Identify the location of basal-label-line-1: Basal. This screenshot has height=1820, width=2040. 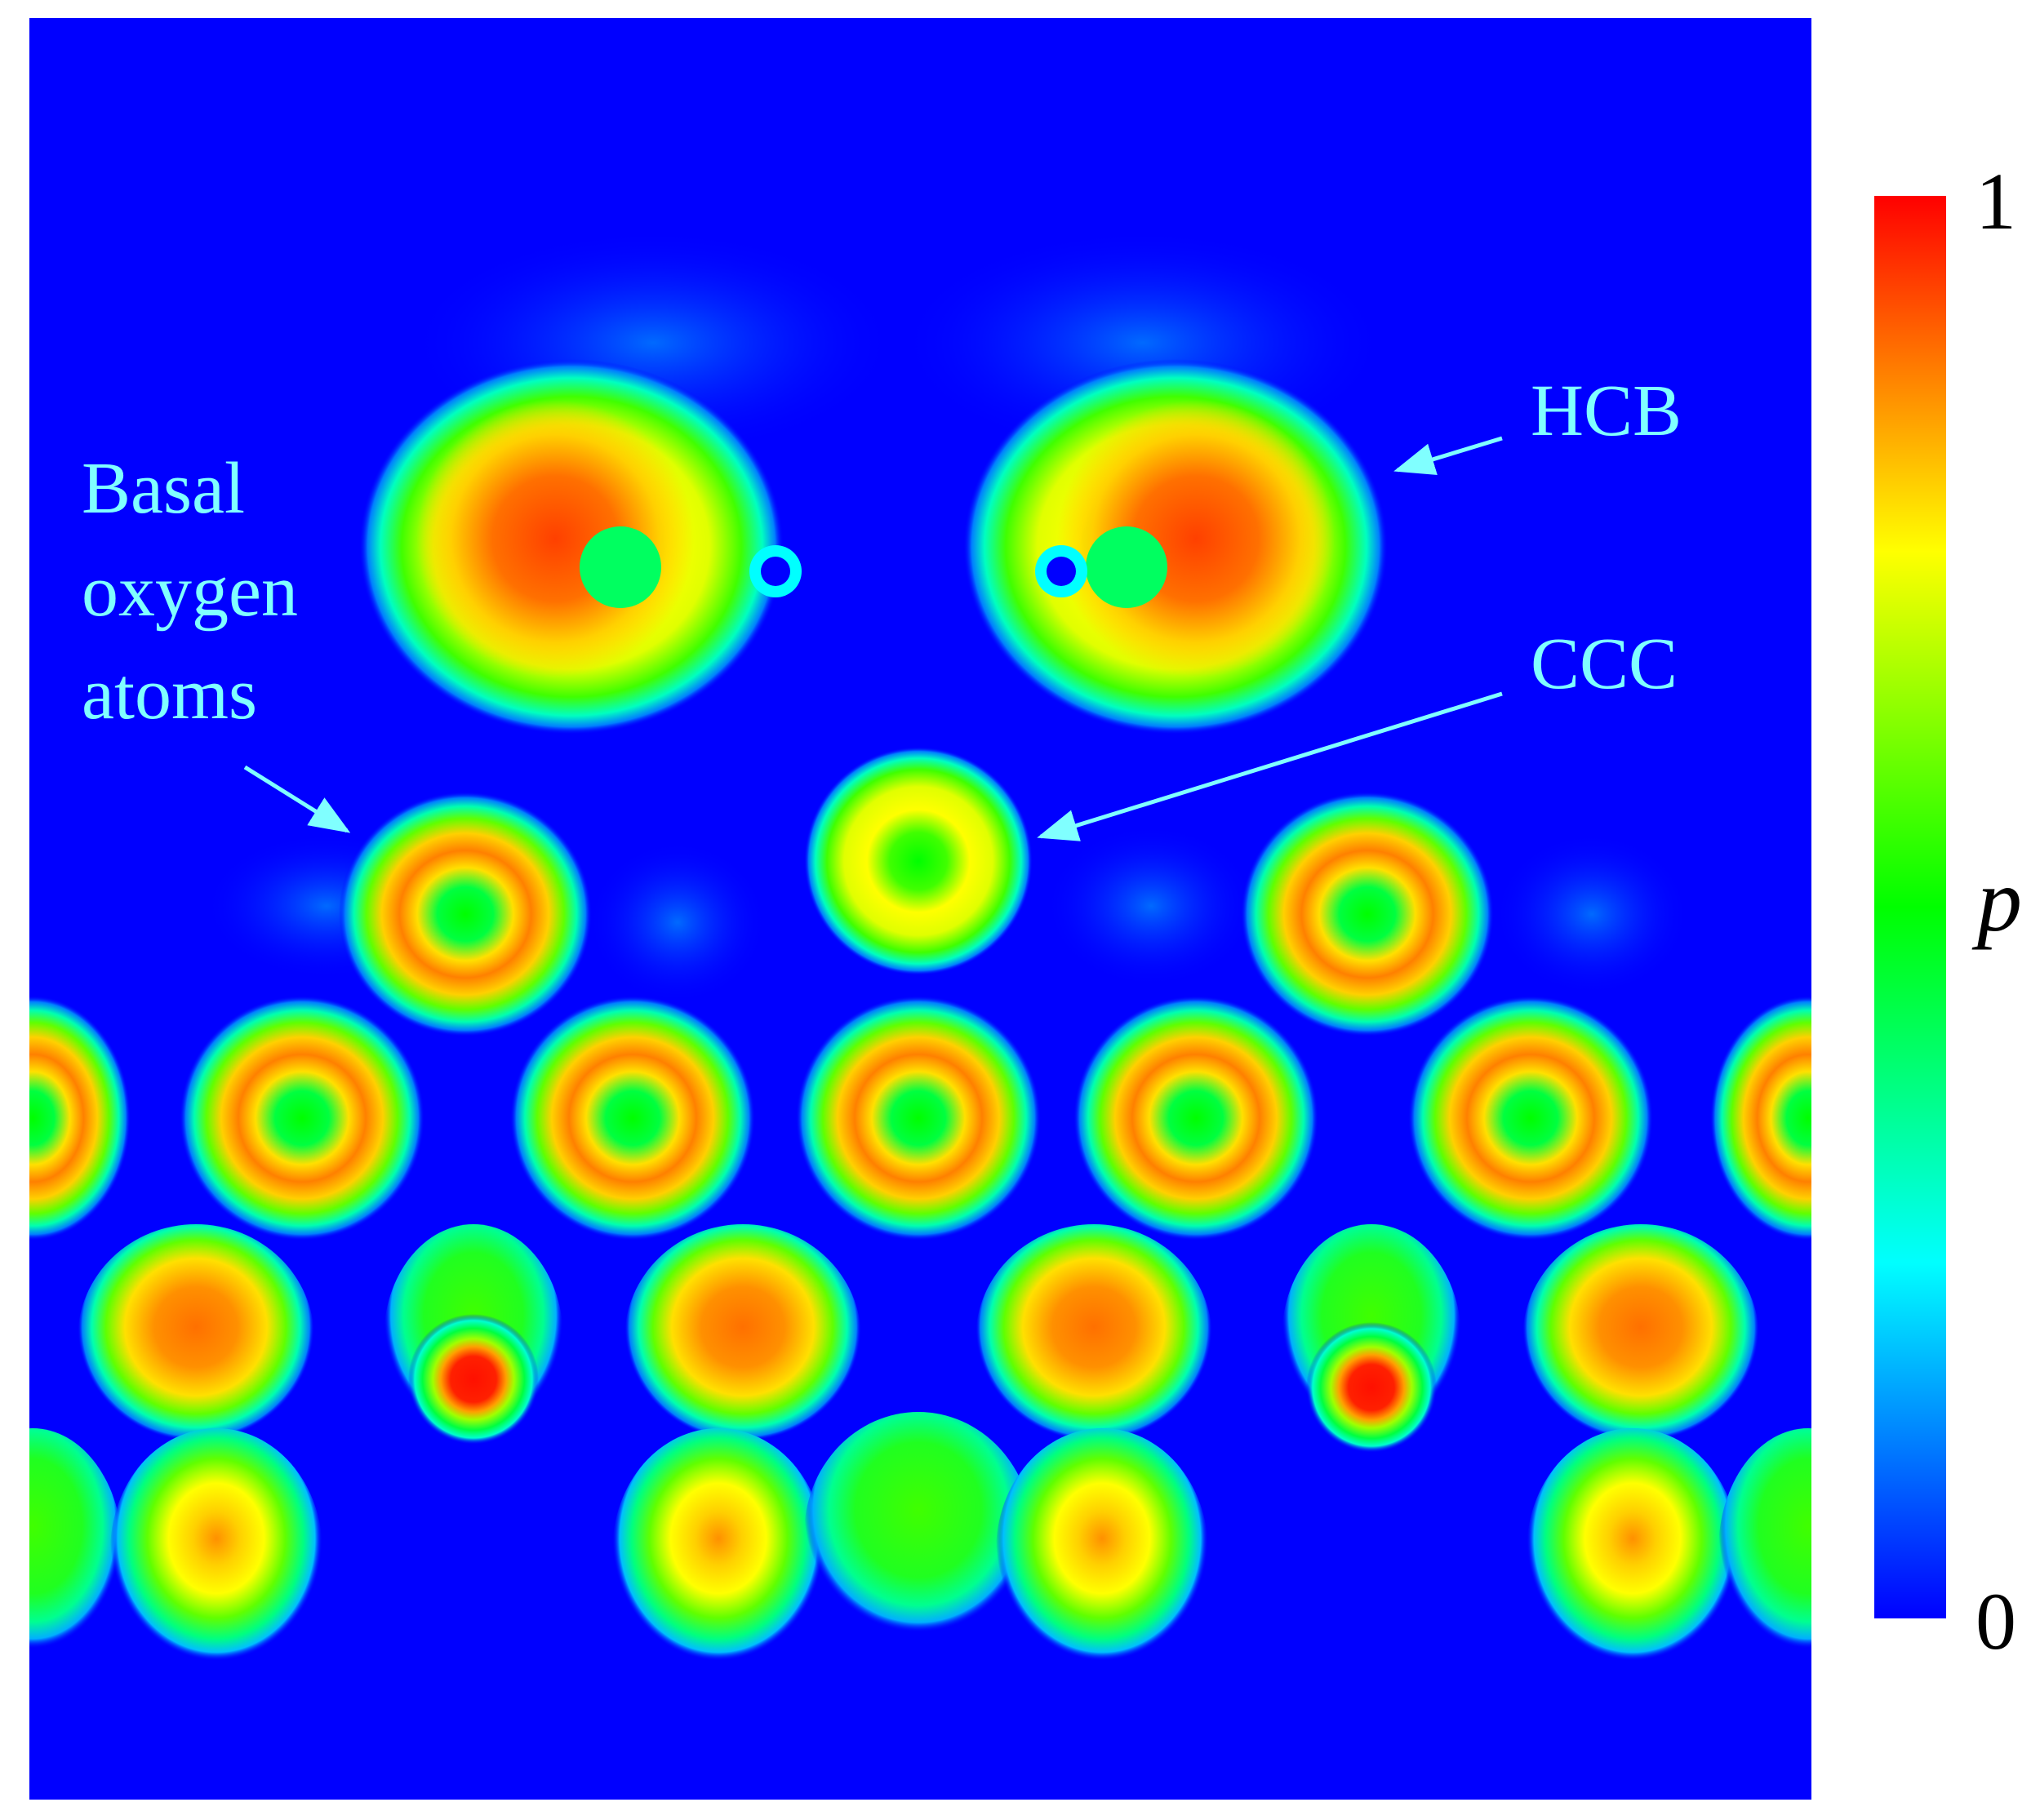
(164, 488).